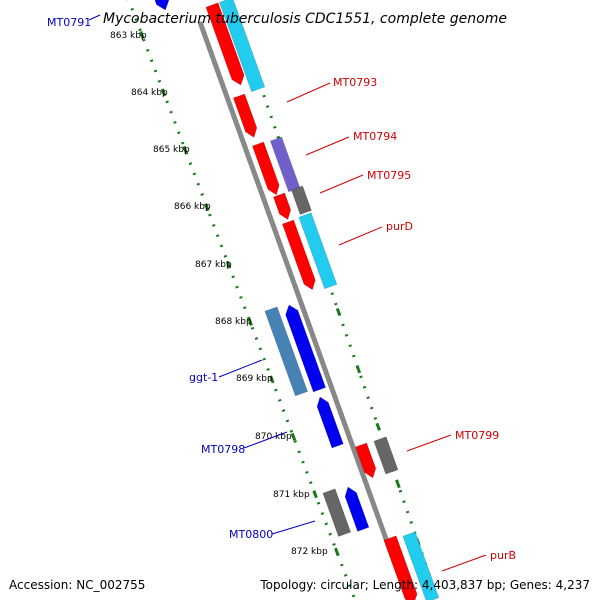 Image resolution: width=600 pixels, height=600 pixels. Describe the element at coordinates (161, 5) in the screenshot. I see `gene-mt0791` at that location.